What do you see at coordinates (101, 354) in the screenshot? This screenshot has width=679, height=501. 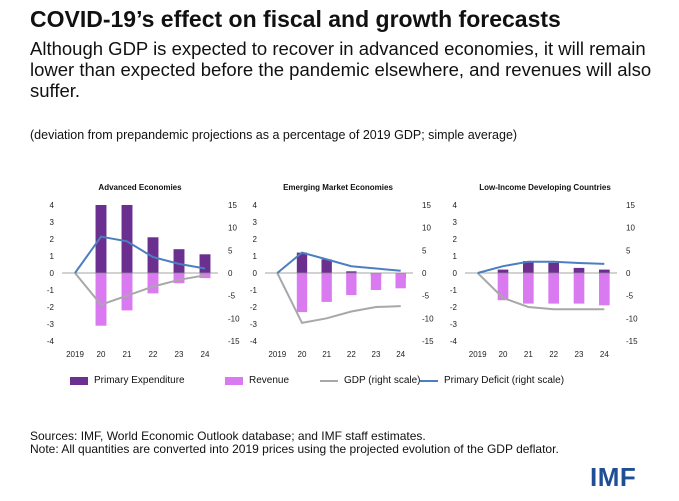 I see `advanced-economies-x-tick-label: 20` at bounding box center [101, 354].